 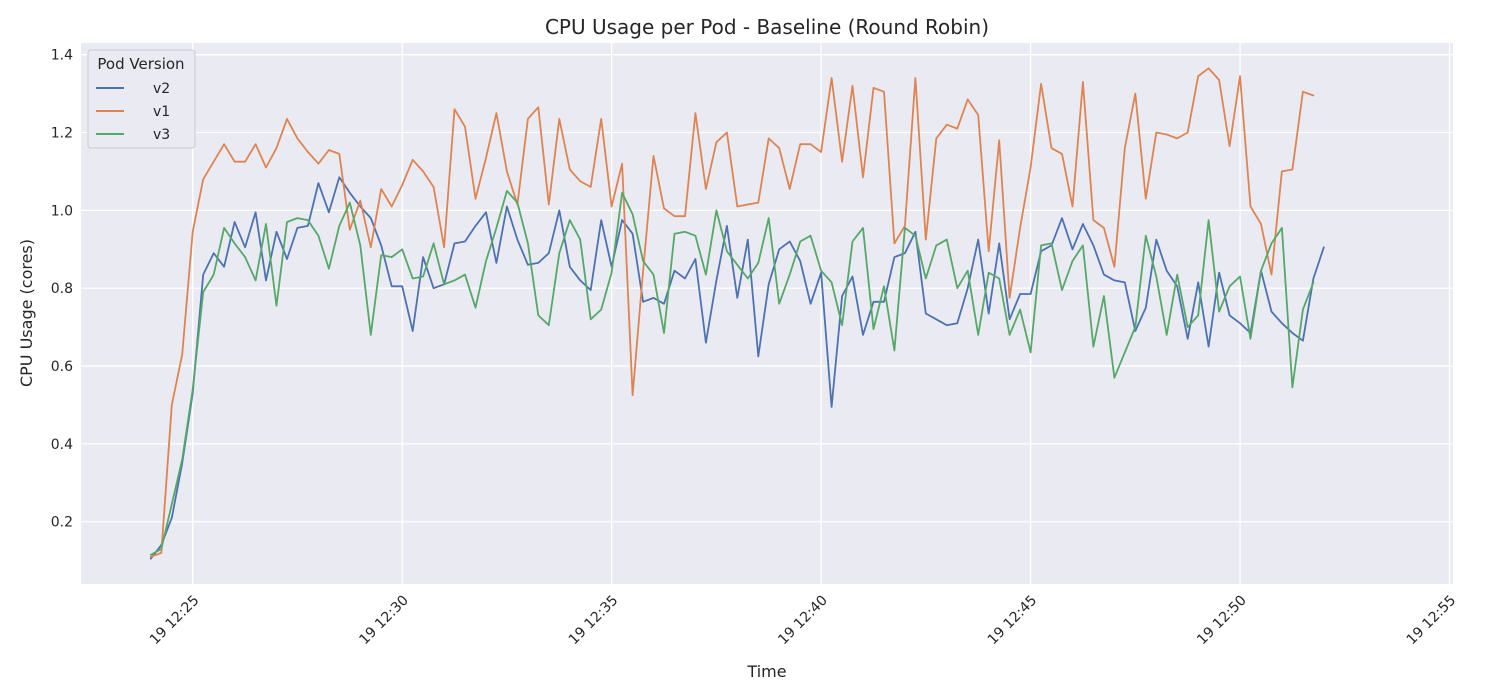 I want to click on x-tick-label: 19 12:45, so click(x=1013, y=620).